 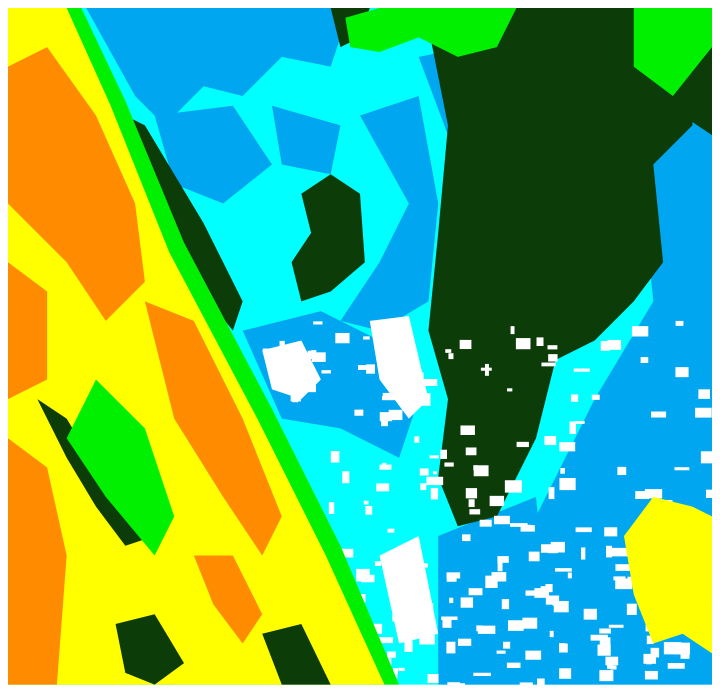 What do you see at coordinates (431, 32) in the screenshot?
I see `green-top-patch` at bounding box center [431, 32].